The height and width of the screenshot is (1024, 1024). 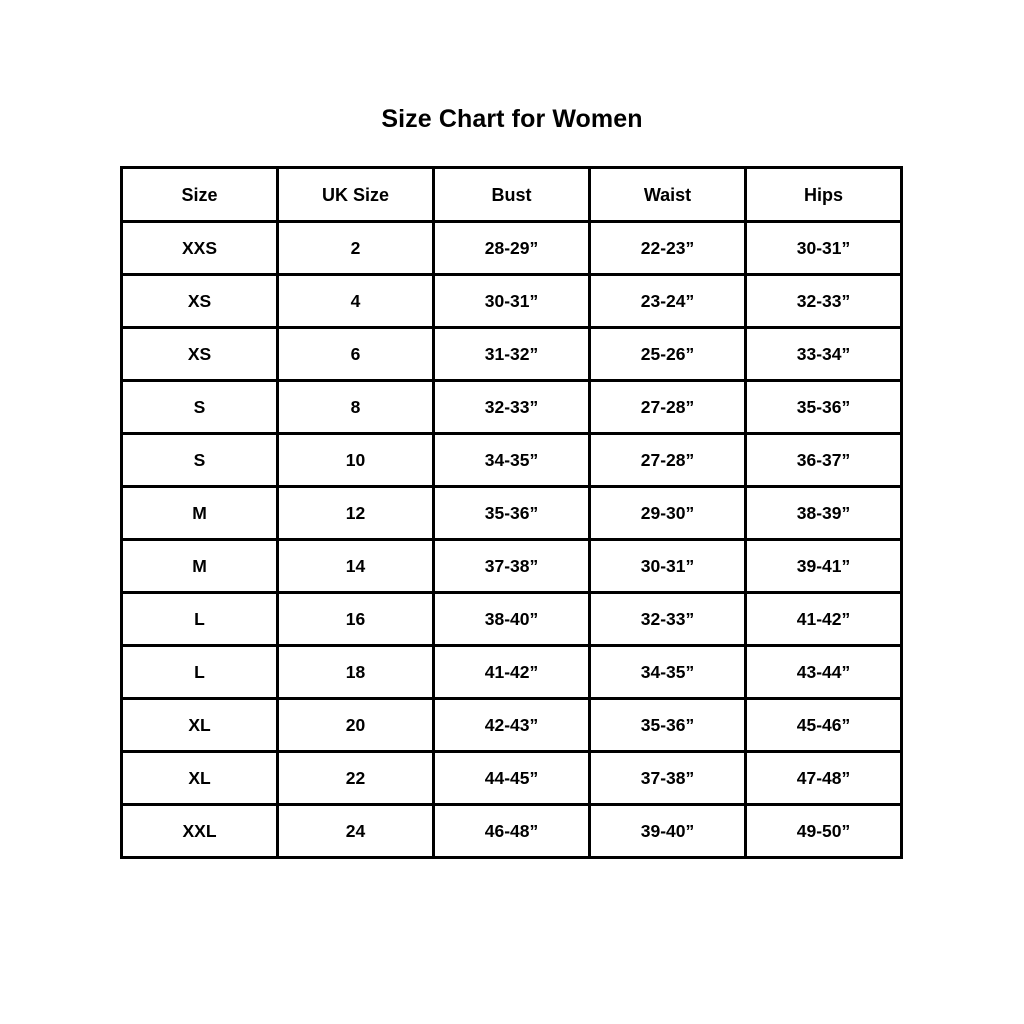 I want to click on table-row: XL 22 44-45” 37-38” 47-48”, so click(x=511, y=778).